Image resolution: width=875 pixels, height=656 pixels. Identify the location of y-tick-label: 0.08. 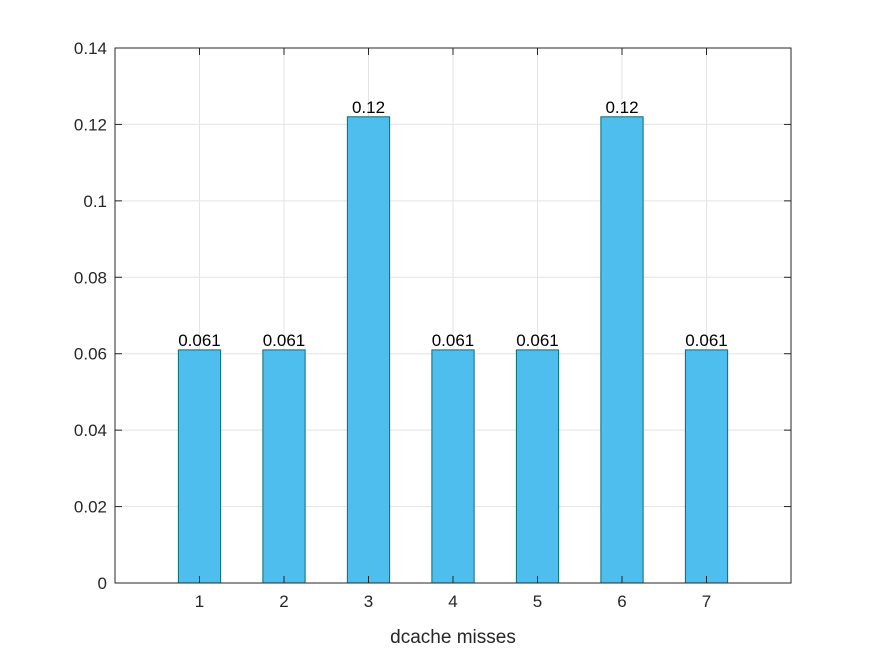
(90, 277).